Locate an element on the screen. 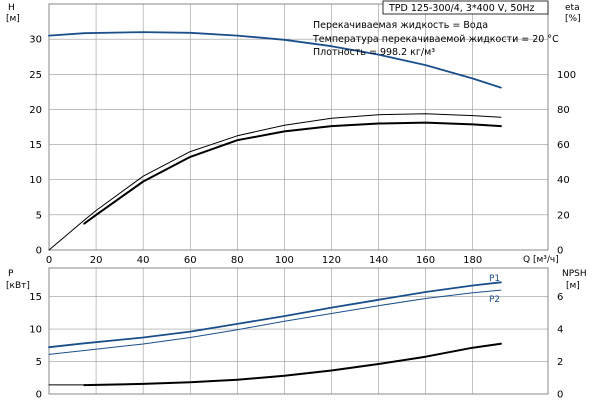  top-left-tick-label: 5 is located at coordinates (39, 215).